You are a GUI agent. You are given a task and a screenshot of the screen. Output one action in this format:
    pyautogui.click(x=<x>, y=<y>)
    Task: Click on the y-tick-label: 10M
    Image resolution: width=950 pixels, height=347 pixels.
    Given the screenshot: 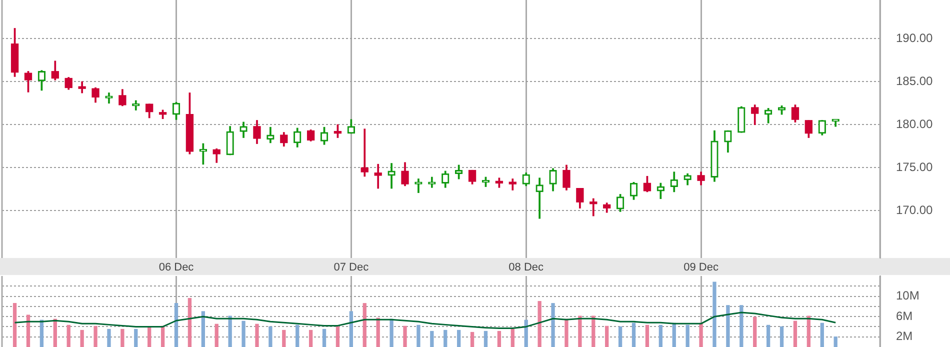 What is the action you would take?
    pyautogui.click(x=908, y=295)
    